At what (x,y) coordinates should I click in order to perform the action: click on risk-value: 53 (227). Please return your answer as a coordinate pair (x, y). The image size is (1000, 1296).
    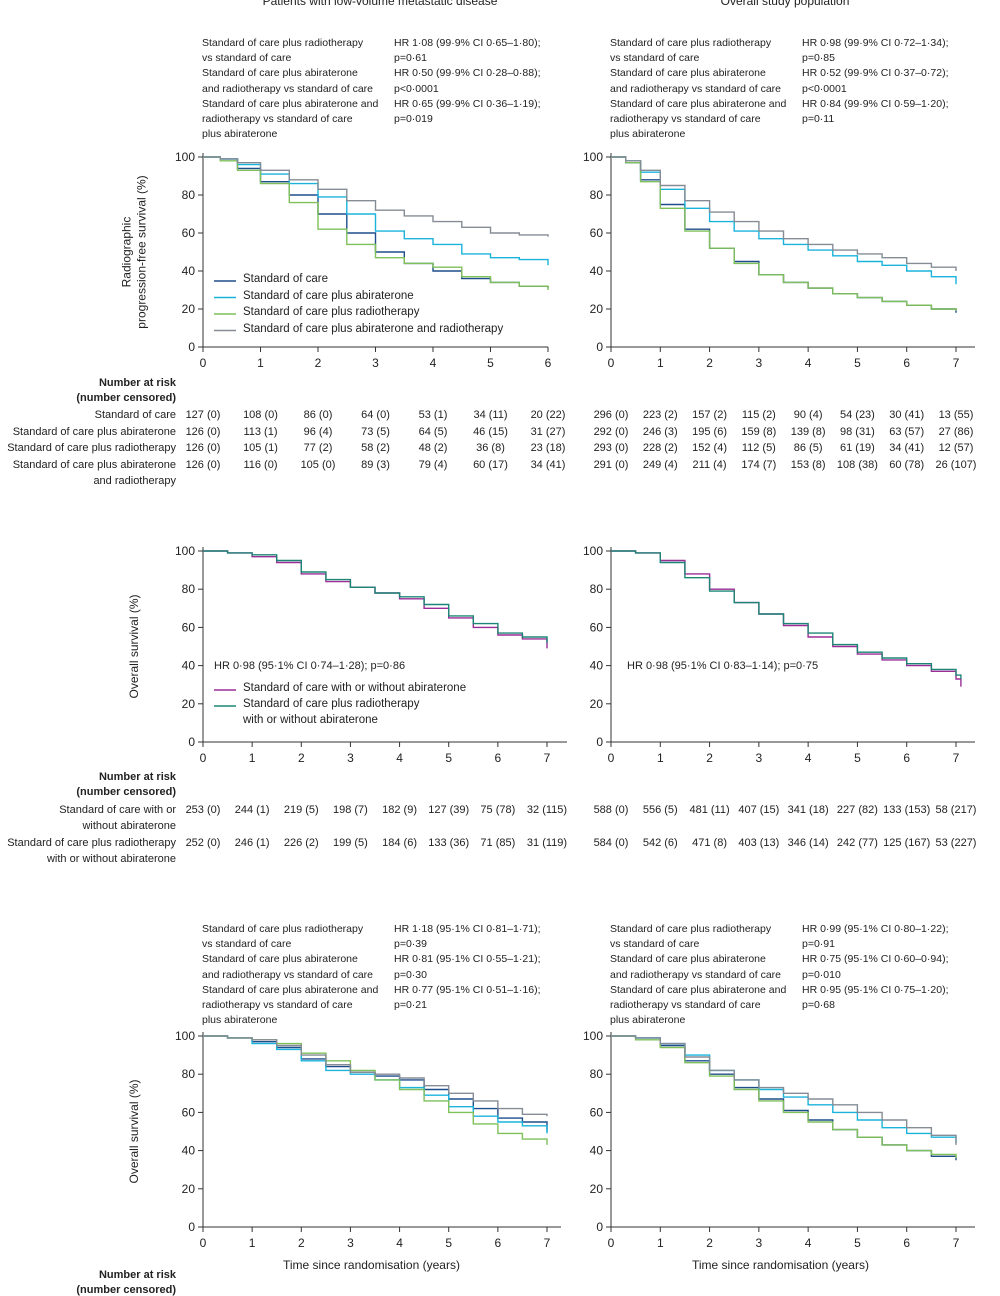
    Looking at the image, I should click on (956, 843).